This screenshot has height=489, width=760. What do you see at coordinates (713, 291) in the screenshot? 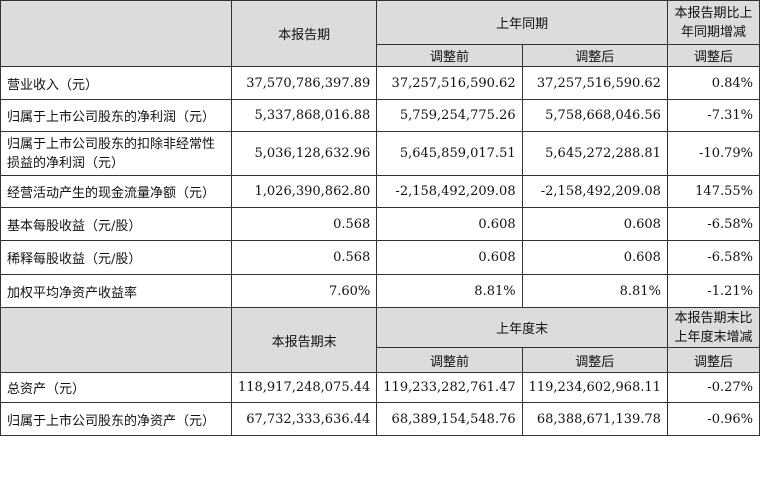
I see `cell-change: -1.21%` at bounding box center [713, 291].